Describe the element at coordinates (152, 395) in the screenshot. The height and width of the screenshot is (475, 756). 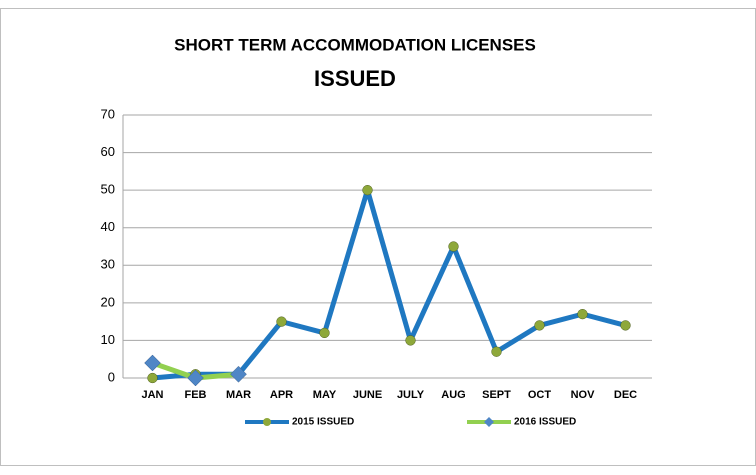
I see `x-tick-label: JAN` at that location.